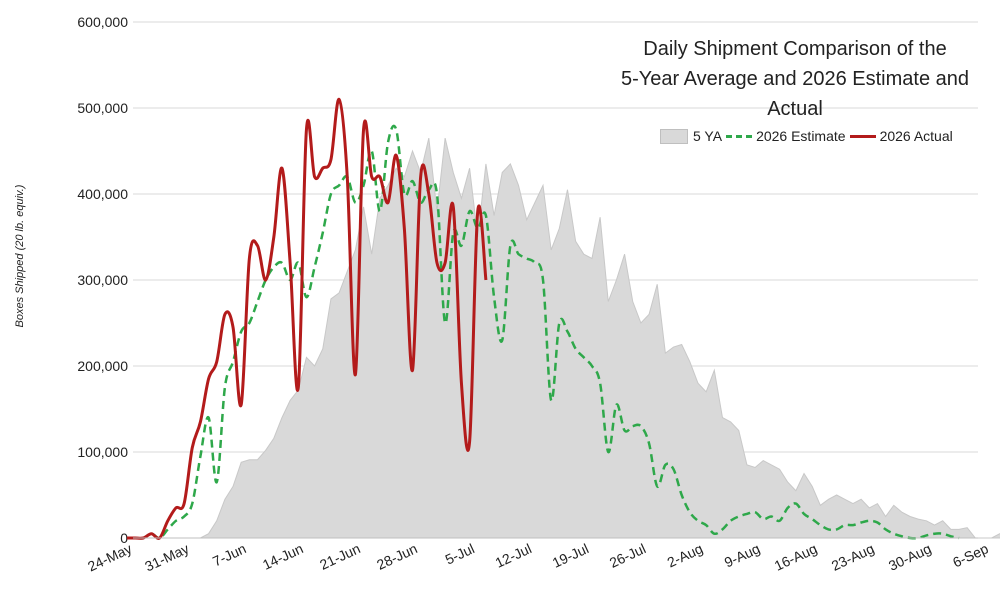  Describe the element at coordinates (340, 556) in the screenshot. I see `x-tick-label: 21-Jun` at that location.